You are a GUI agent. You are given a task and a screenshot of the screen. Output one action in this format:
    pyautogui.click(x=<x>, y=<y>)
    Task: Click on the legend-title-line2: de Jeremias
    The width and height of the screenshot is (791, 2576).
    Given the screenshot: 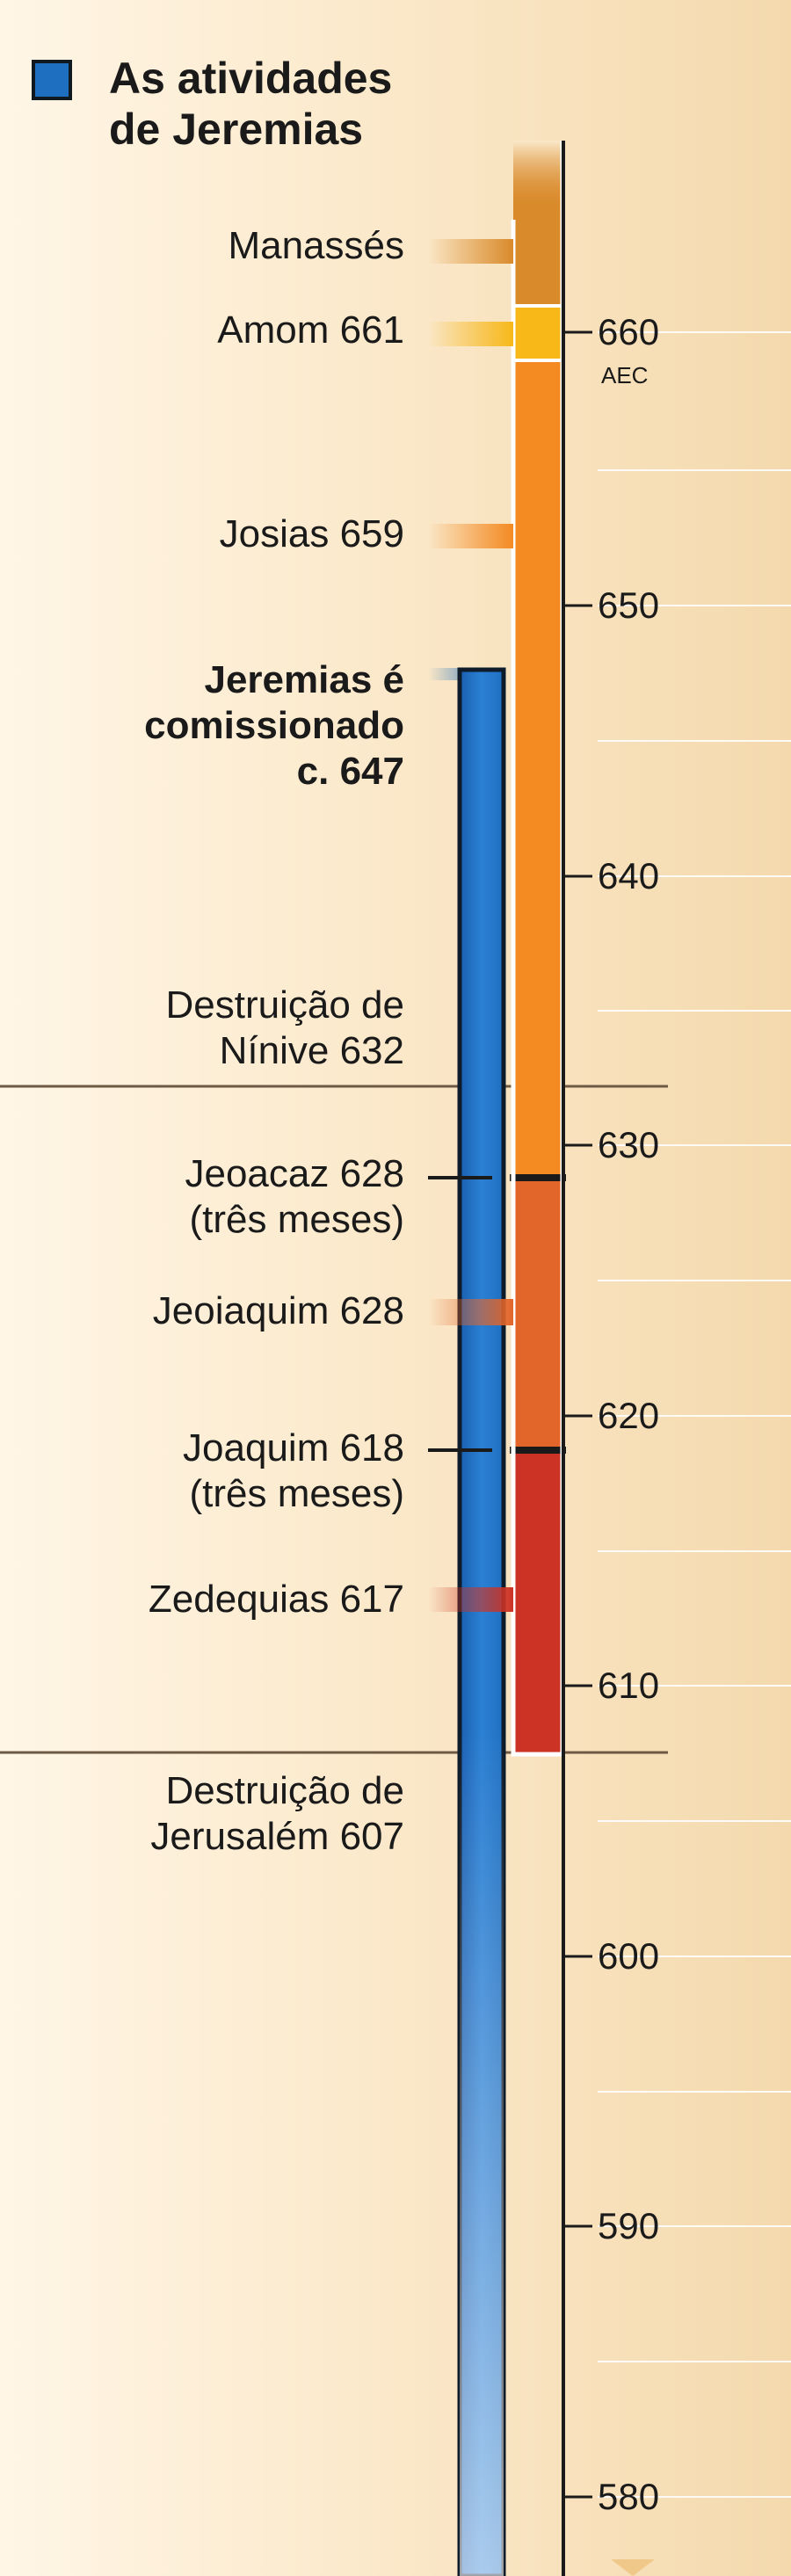 What is the action you would take?
    pyautogui.click(x=237, y=129)
    